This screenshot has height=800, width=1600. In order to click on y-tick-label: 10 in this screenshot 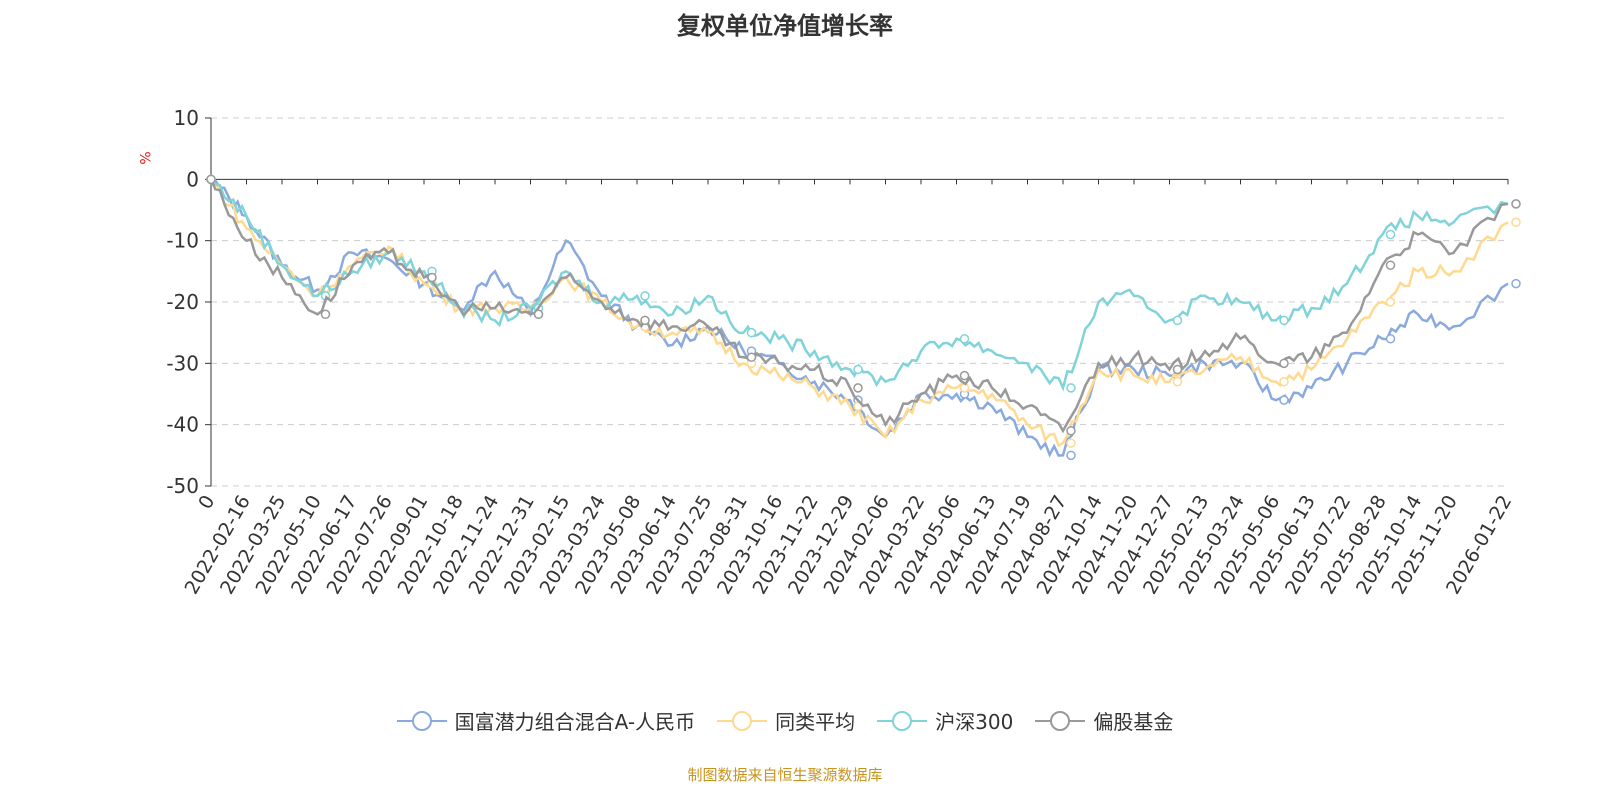, I will do `click(186, 118)`.